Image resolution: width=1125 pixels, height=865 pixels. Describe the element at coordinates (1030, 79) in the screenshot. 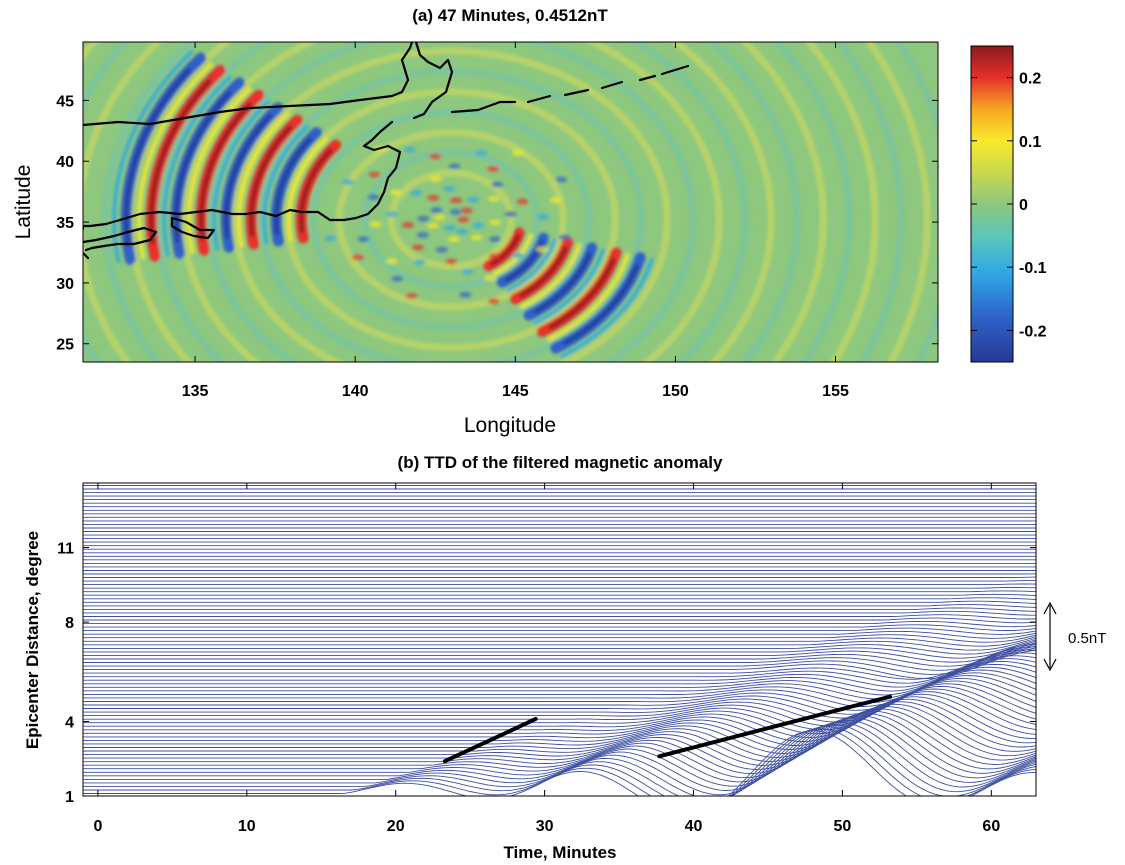

I see `colorbar-tick-label: 0.2` at that location.